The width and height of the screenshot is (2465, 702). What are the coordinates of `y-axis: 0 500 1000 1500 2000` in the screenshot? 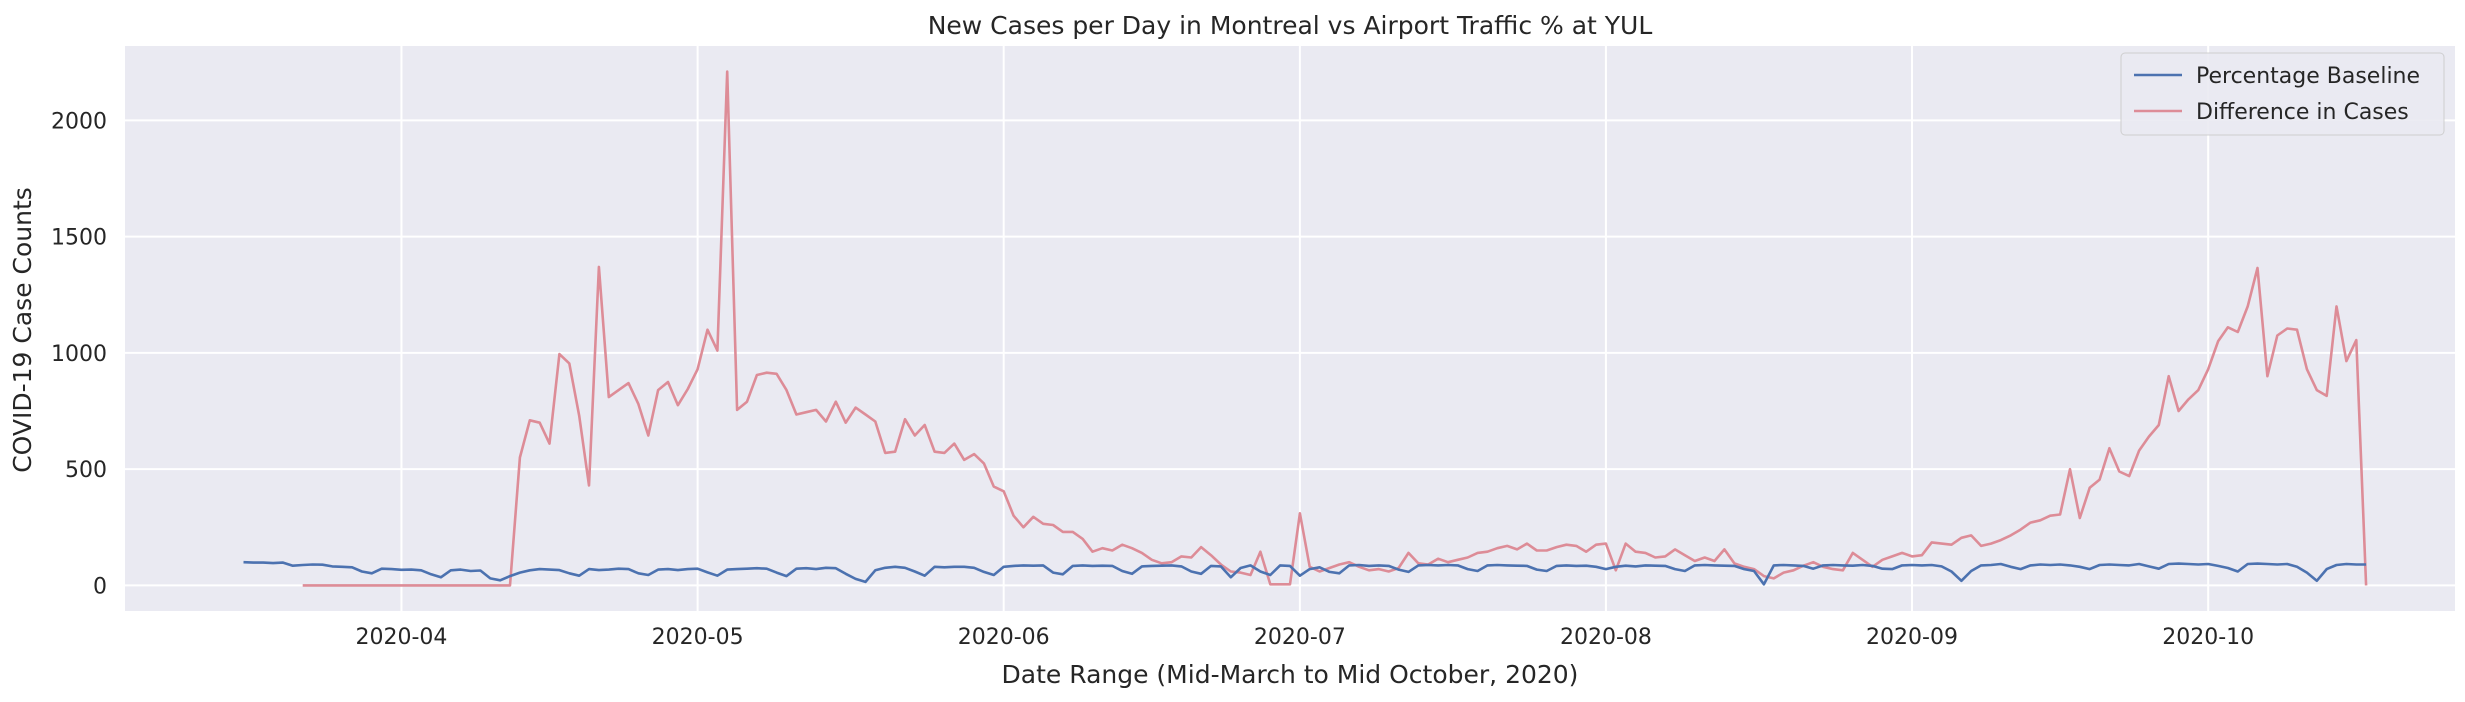 It's located at (79, 354).